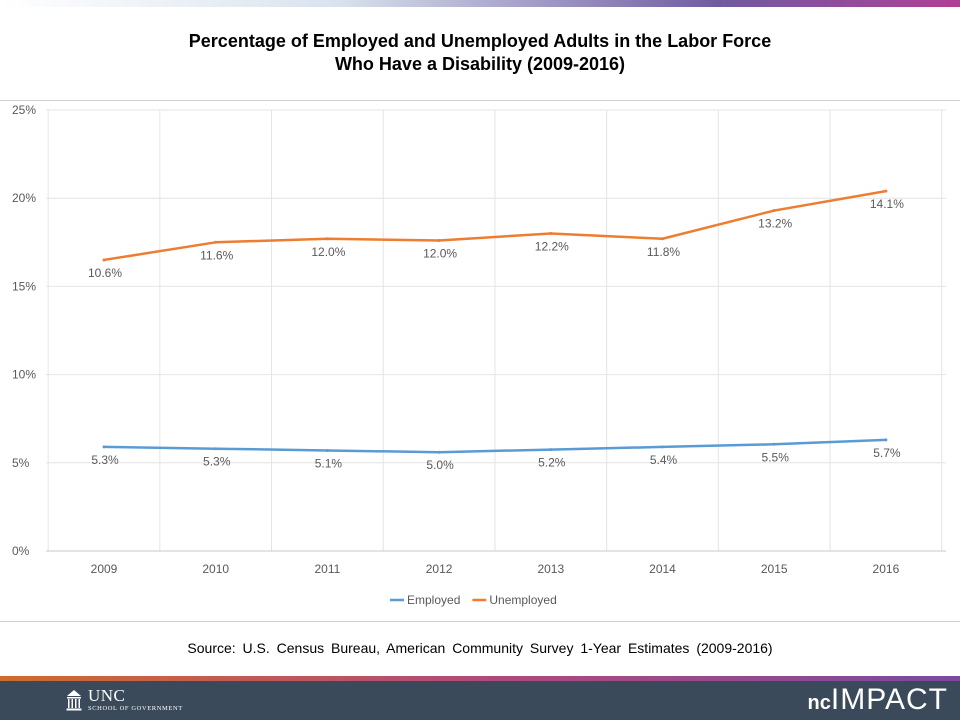 The height and width of the screenshot is (720, 960). What do you see at coordinates (21, 551) in the screenshot?
I see `y-tick-label: 0%` at bounding box center [21, 551].